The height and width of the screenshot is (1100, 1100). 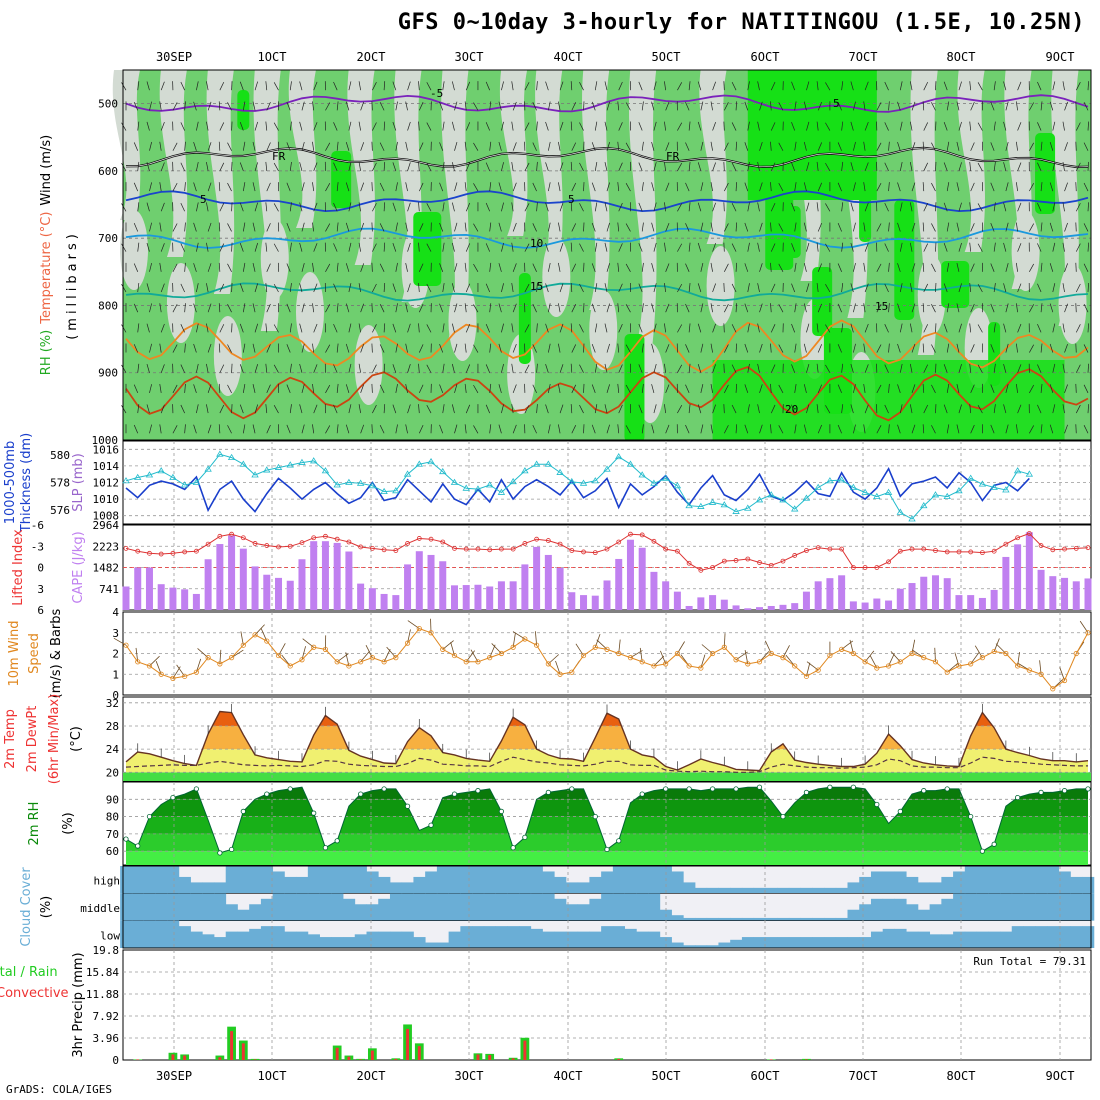 I want to click on y-tick-label-left: -3, so click(x=37, y=546).